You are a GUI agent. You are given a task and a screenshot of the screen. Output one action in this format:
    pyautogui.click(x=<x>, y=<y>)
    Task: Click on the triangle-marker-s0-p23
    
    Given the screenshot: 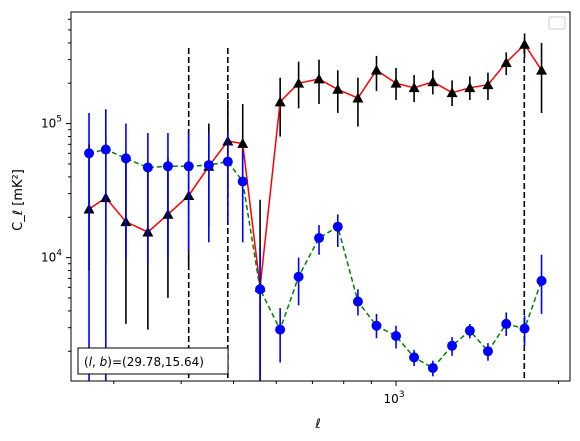 What is the action you would take?
    pyautogui.click(x=525, y=43)
    